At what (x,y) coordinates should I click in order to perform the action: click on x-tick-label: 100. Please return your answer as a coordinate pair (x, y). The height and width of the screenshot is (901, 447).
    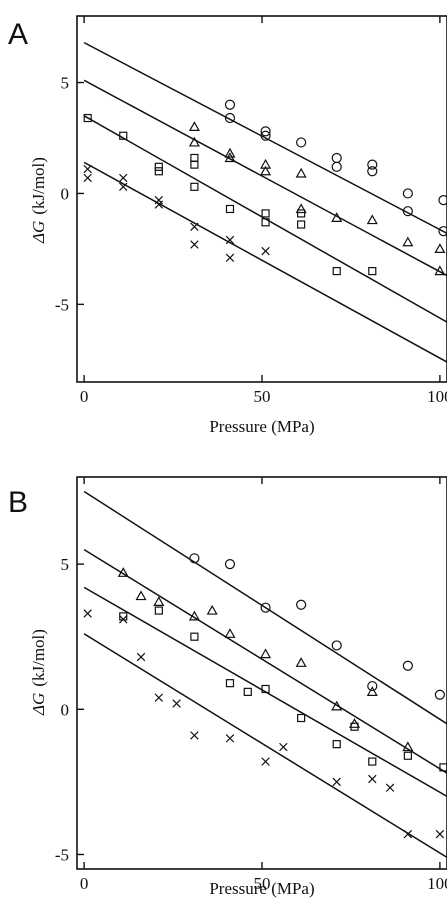
    Looking at the image, I should click on (437, 396).